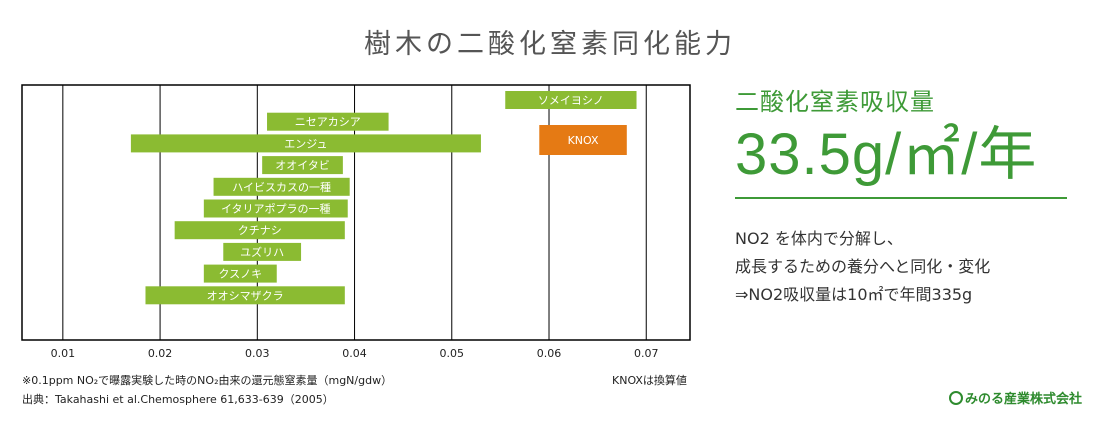  I want to click on bar-label: ソメイヨシノ, so click(571, 100).